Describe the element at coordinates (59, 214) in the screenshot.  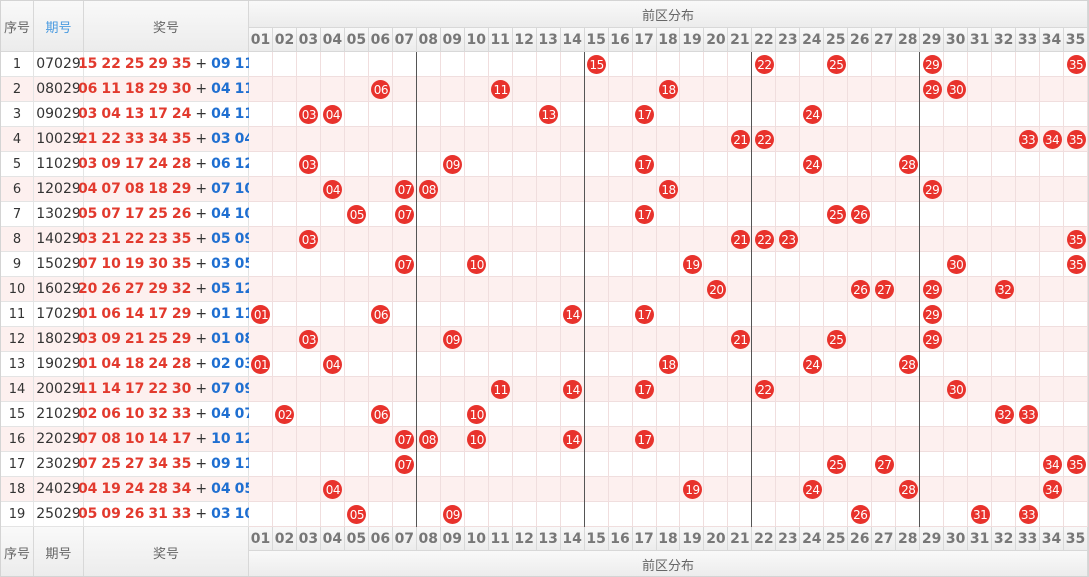
I see `period: 13029` at that location.